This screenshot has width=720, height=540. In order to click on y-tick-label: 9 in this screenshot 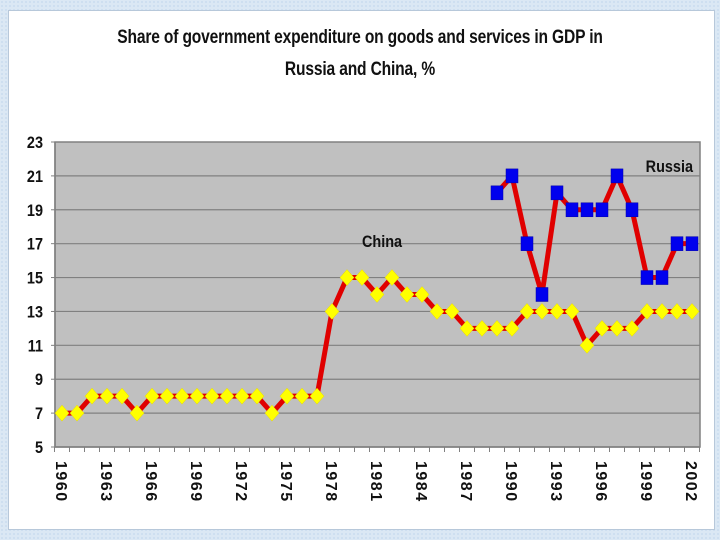, I will do `click(39, 380)`.